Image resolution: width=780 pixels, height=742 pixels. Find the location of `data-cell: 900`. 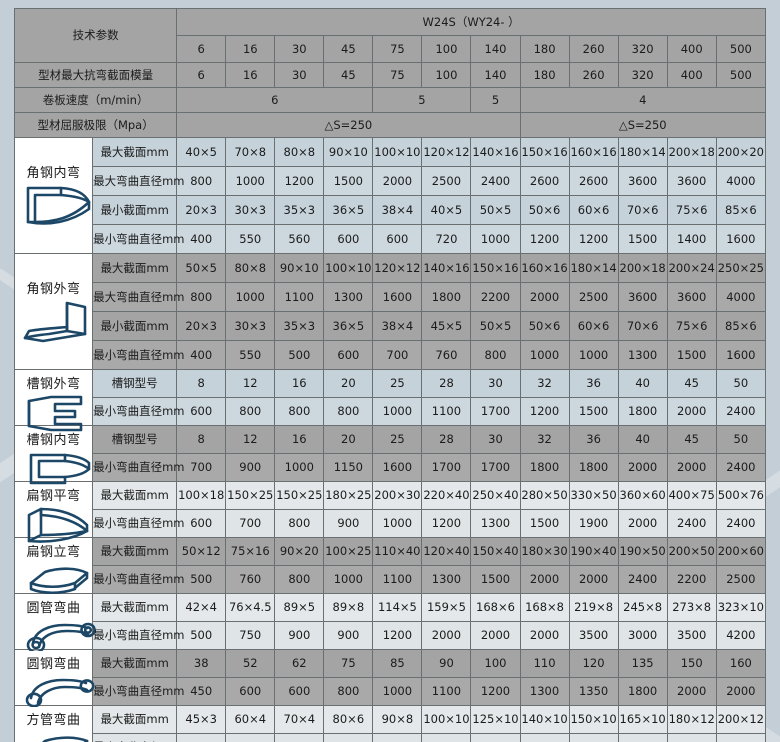

data-cell: 900 is located at coordinates (348, 523).